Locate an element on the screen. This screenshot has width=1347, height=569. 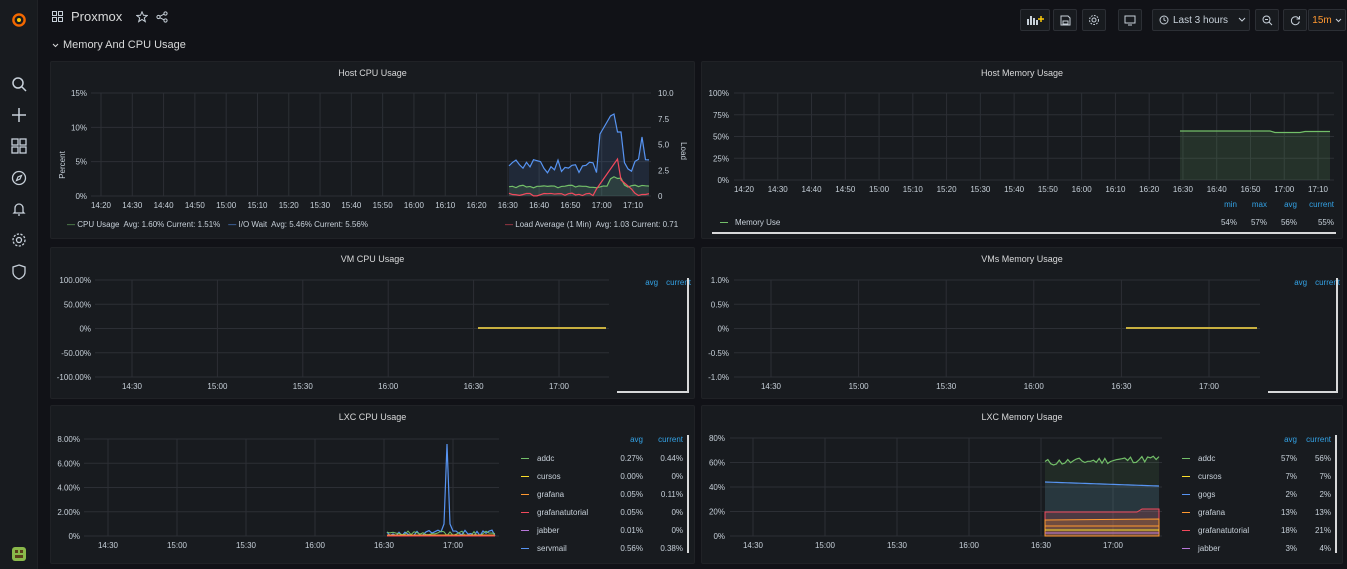
legend-row-jabber: jabber 3% 4% is located at coordinates (1252, 546).